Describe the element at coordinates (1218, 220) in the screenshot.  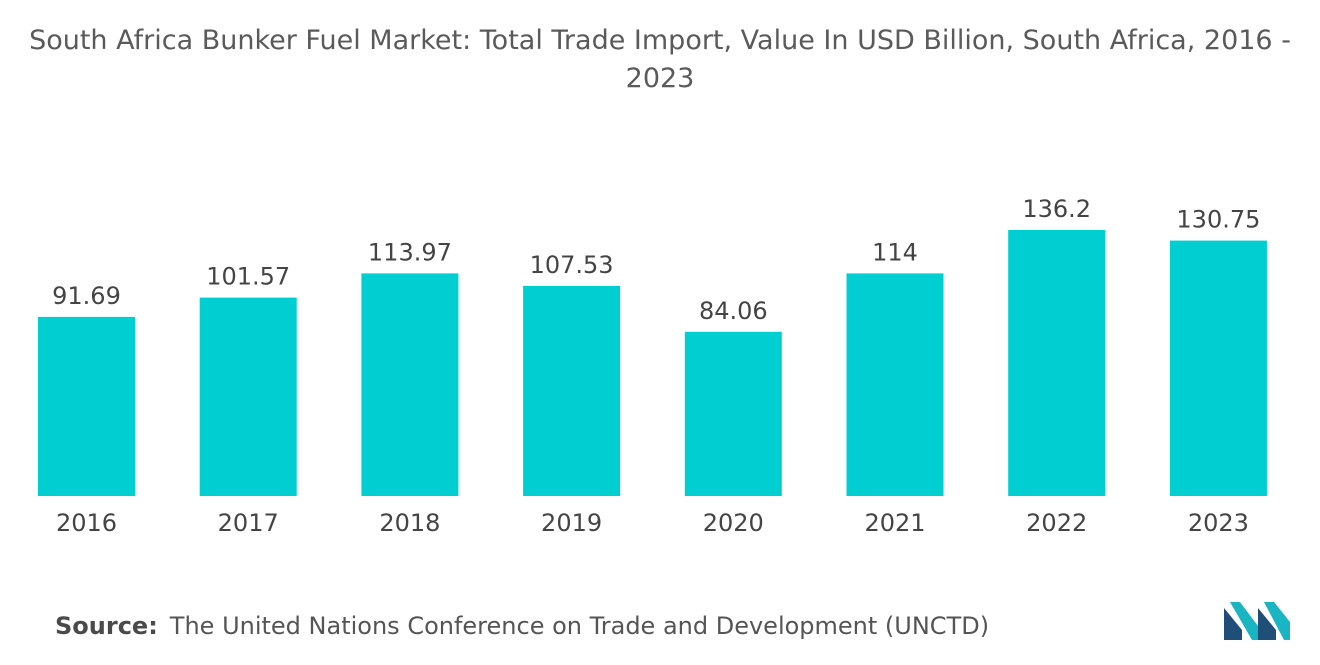
I see `value-label-2023: 130.75` at that location.